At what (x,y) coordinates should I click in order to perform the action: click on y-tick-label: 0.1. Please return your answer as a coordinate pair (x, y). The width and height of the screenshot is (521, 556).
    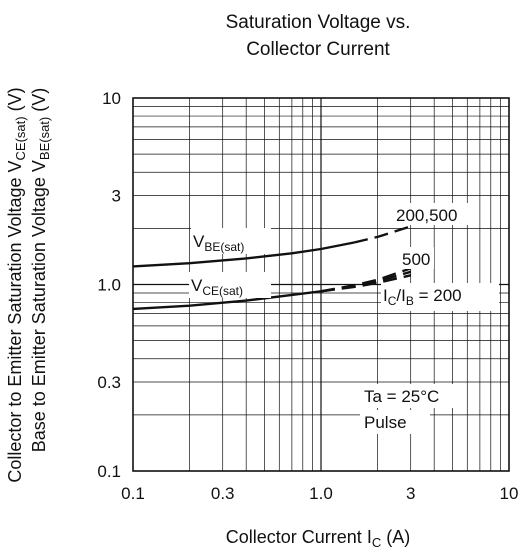
    Looking at the image, I should click on (109, 471).